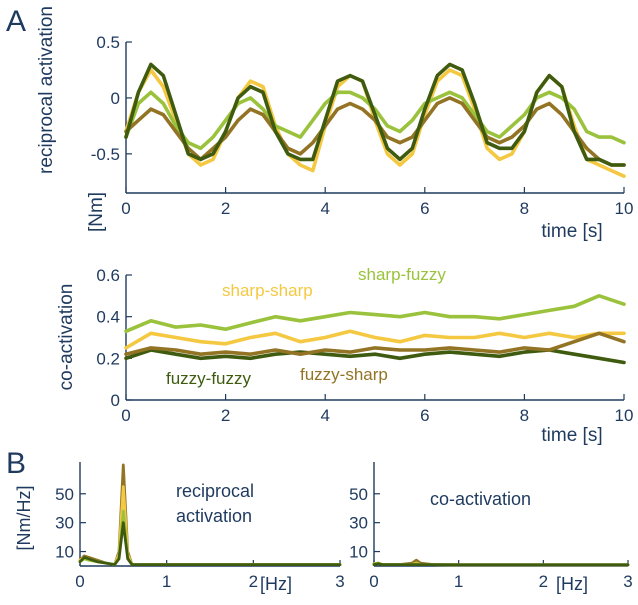 Image resolution: width=638 pixels, height=605 pixels. Describe the element at coordinates (209, 378) in the screenshot. I see `legend-fuzzy-fuzzy: fuzzy-fuzzy` at that location.